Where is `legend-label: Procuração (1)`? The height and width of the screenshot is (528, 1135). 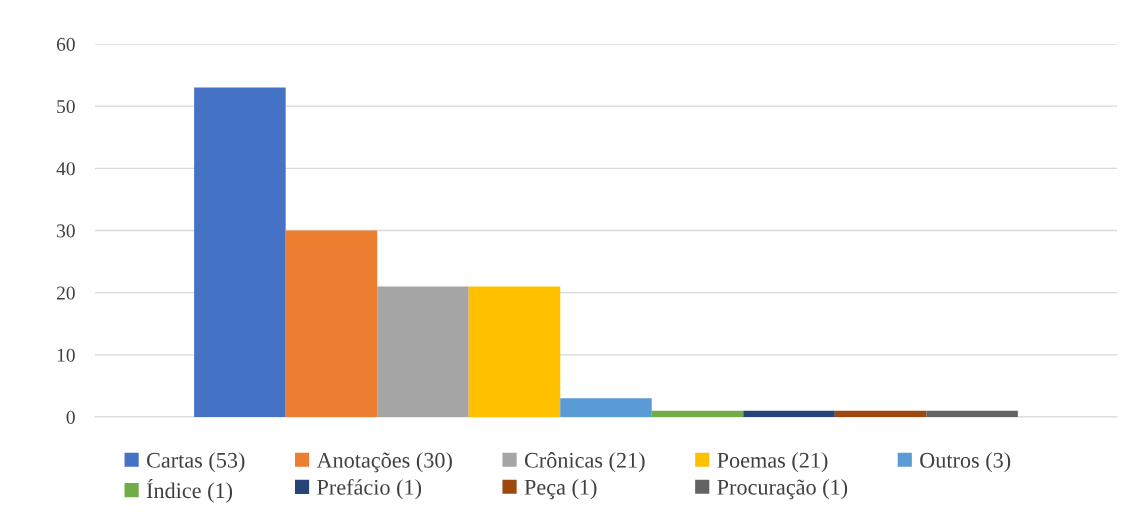
legend-label: Procuração (1) is located at coordinates (782, 489).